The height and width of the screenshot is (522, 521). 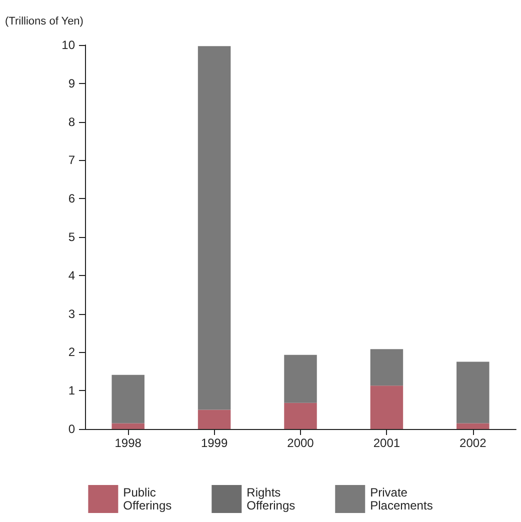 I want to click on y-tick-label: 8, so click(x=72, y=121).